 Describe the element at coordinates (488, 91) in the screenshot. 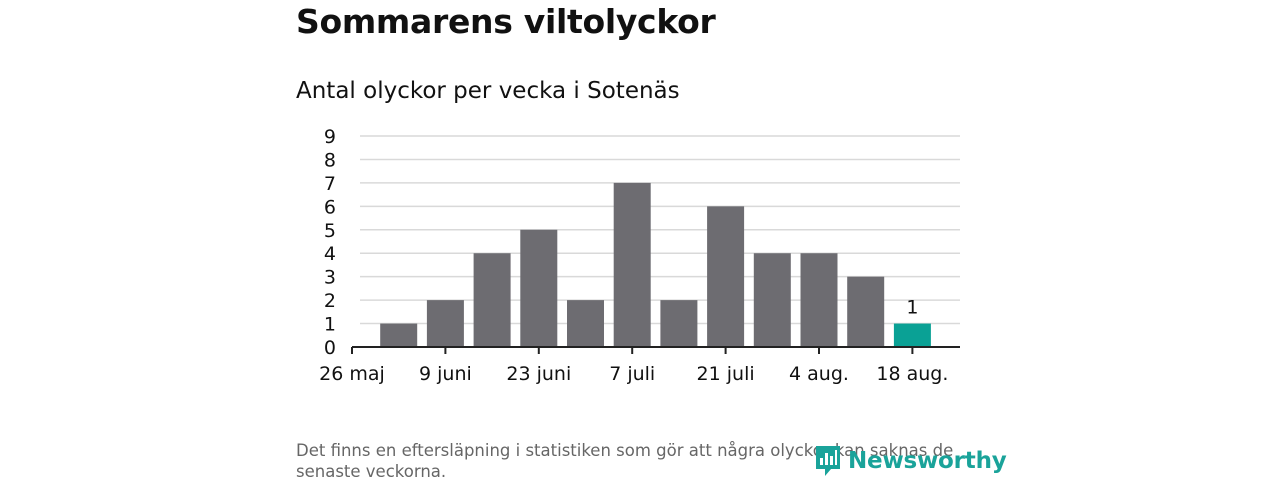

I see `chart-subtitle: Antal olyckor per vecka i Sotenäs` at that location.